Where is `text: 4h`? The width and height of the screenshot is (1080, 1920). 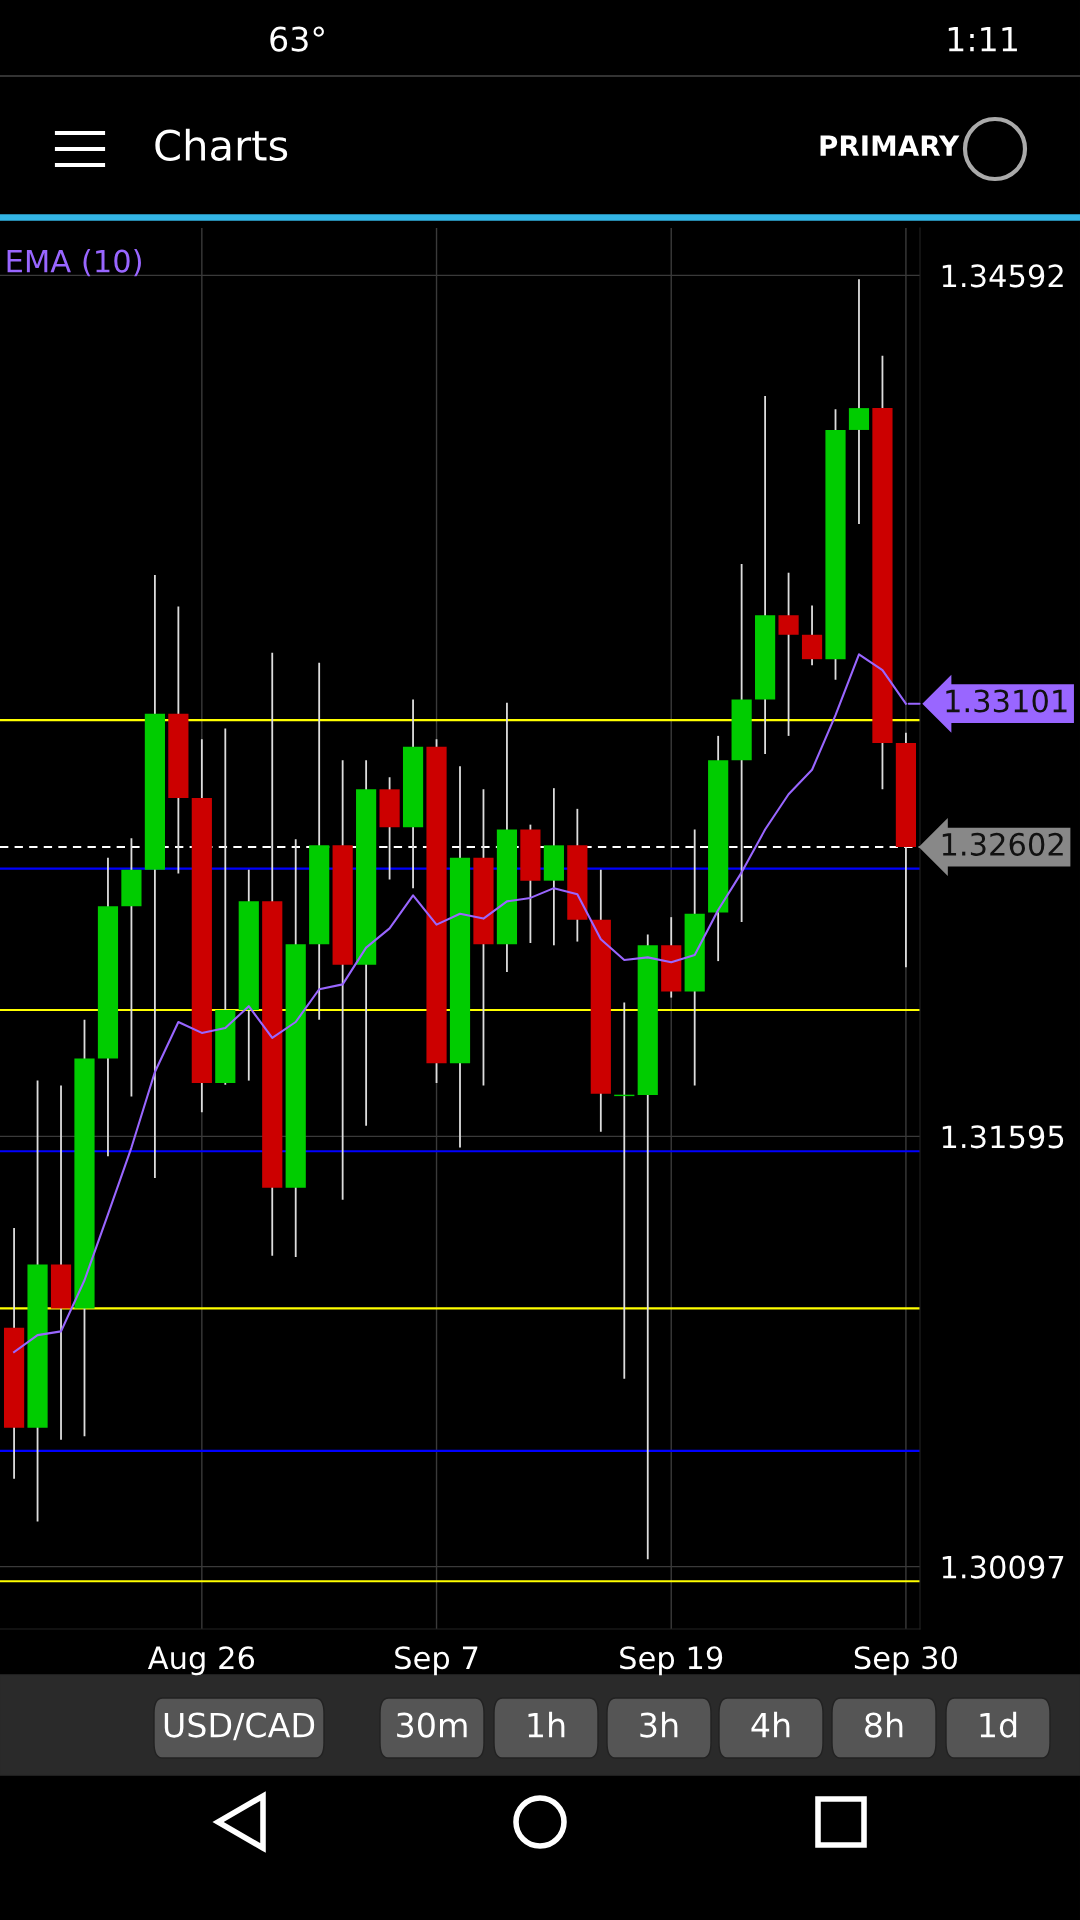
text: 4h is located at coordinates (770, 1724).